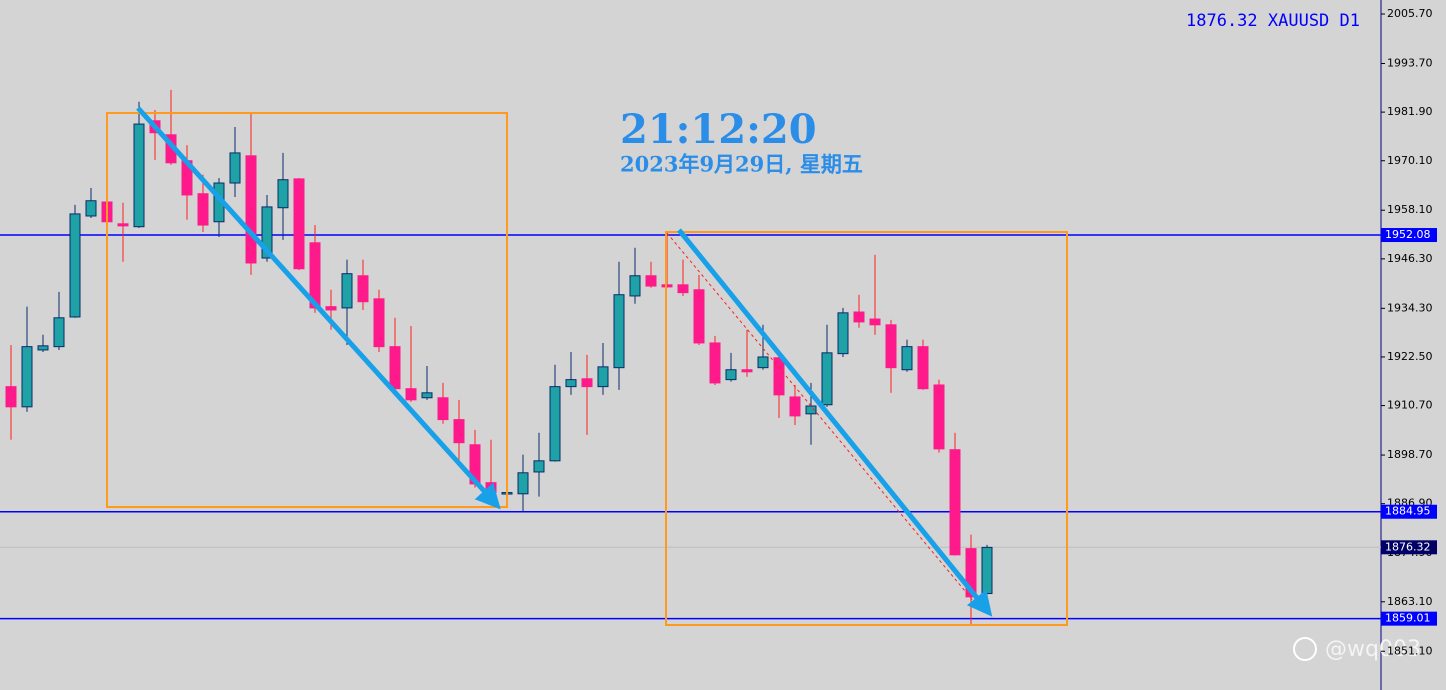  I want to click on y-tick-label: 1958.10, so click(1410, 209).